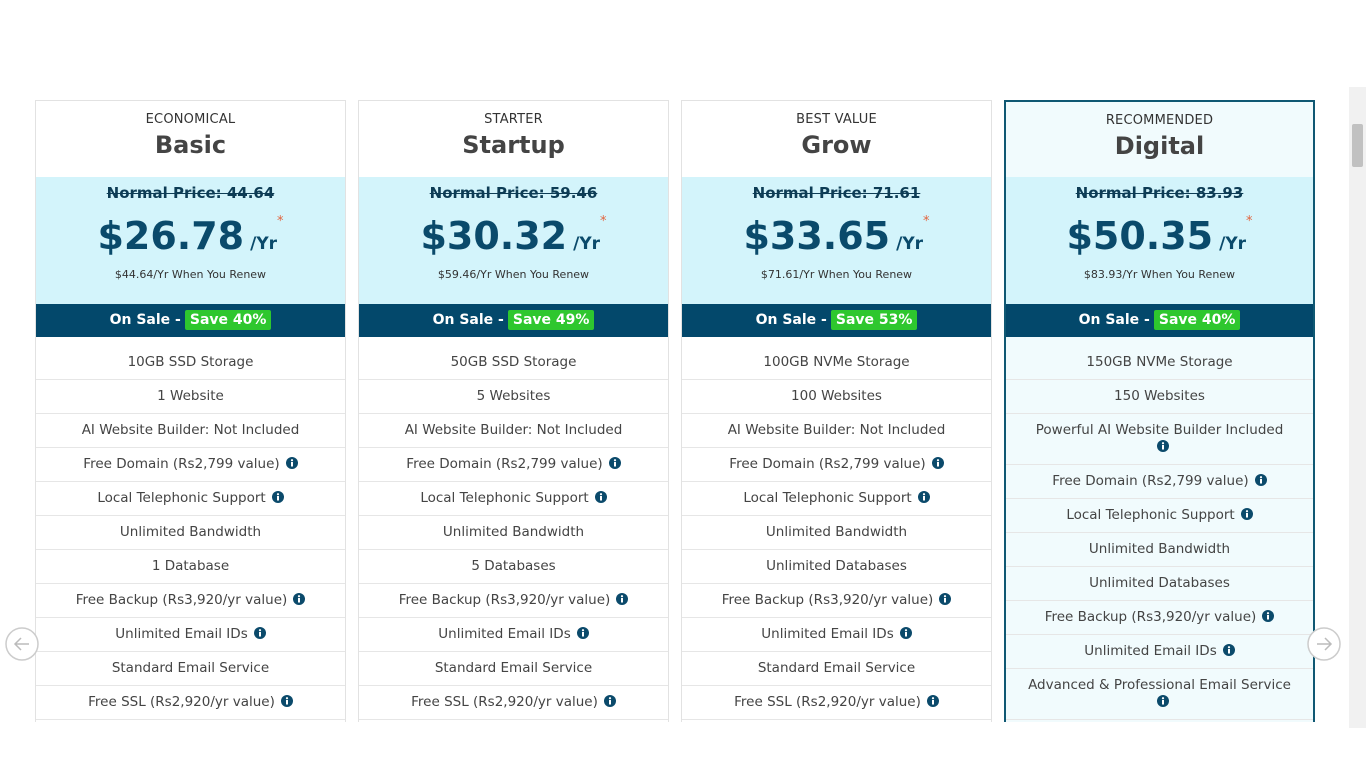  I want to click on feature-row: Standard Email Service, so click(190, 669).